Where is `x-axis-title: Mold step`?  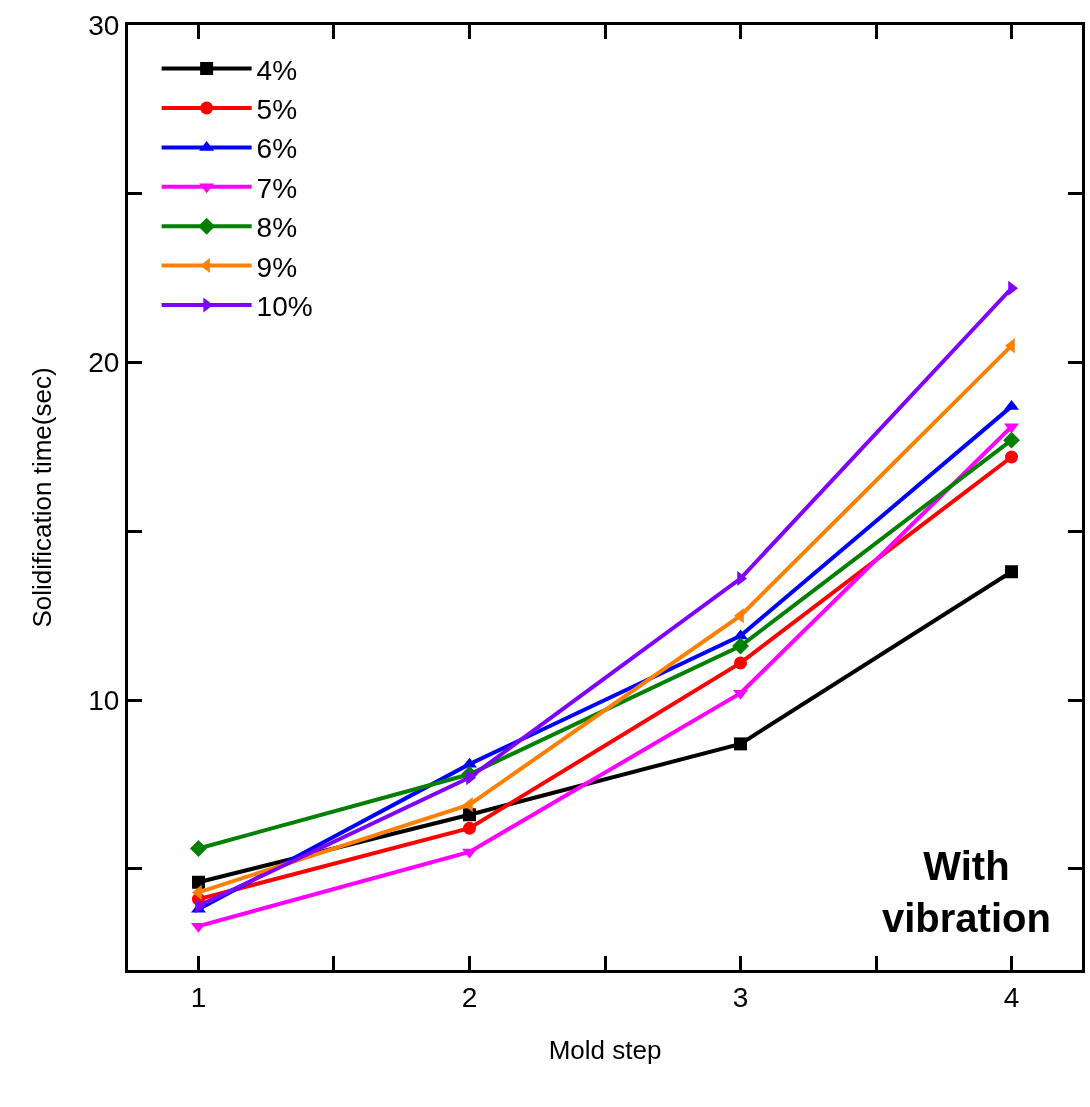
x-axis-title: Mold step is located at coordinates (605, 1050).